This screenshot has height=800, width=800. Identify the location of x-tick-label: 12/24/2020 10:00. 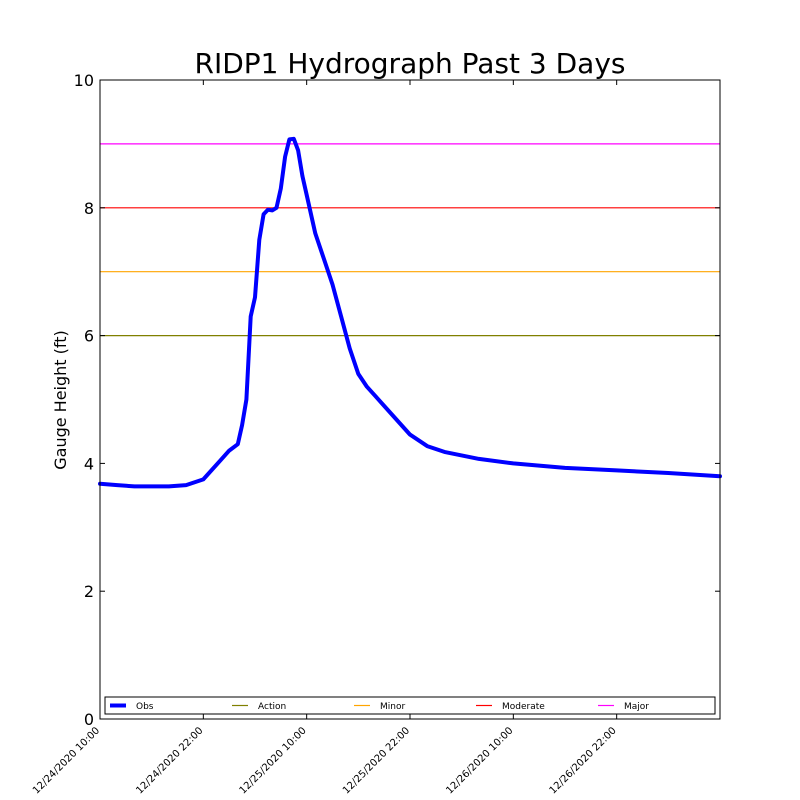
(66, 760).